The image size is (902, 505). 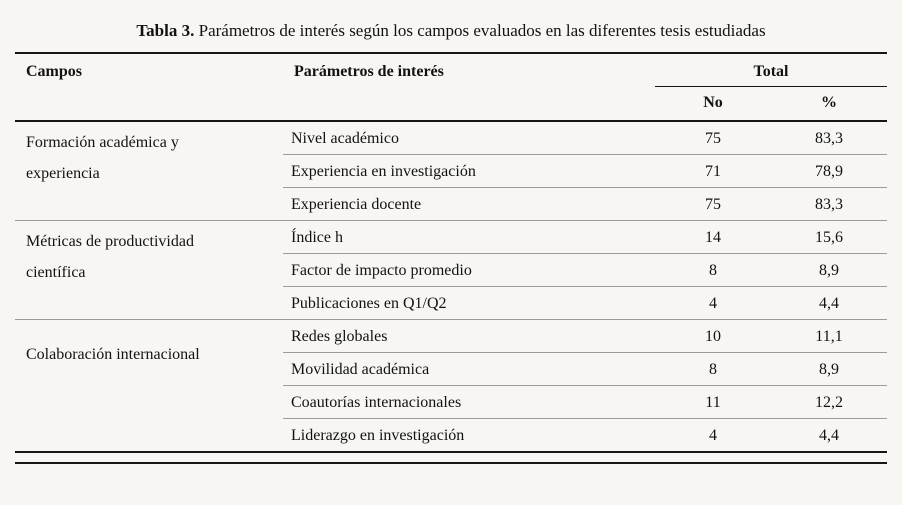 I want to click on parametro-cell: Movilidad académica, so click(x=469, y=369).